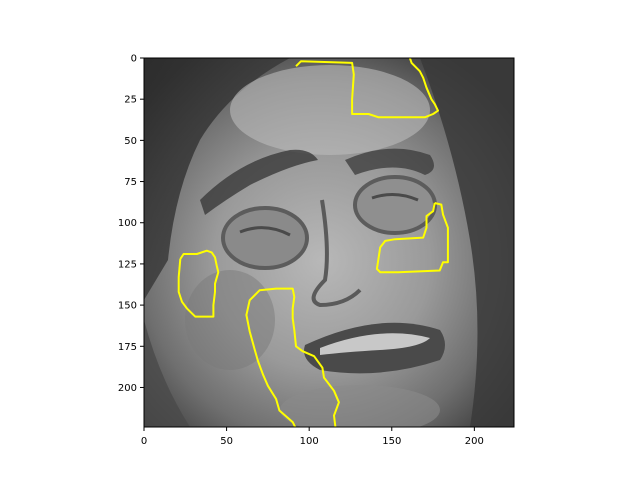 This screenshot has width=640, height=480. I want to click on y-tick-label: 25, so click(130, 100).